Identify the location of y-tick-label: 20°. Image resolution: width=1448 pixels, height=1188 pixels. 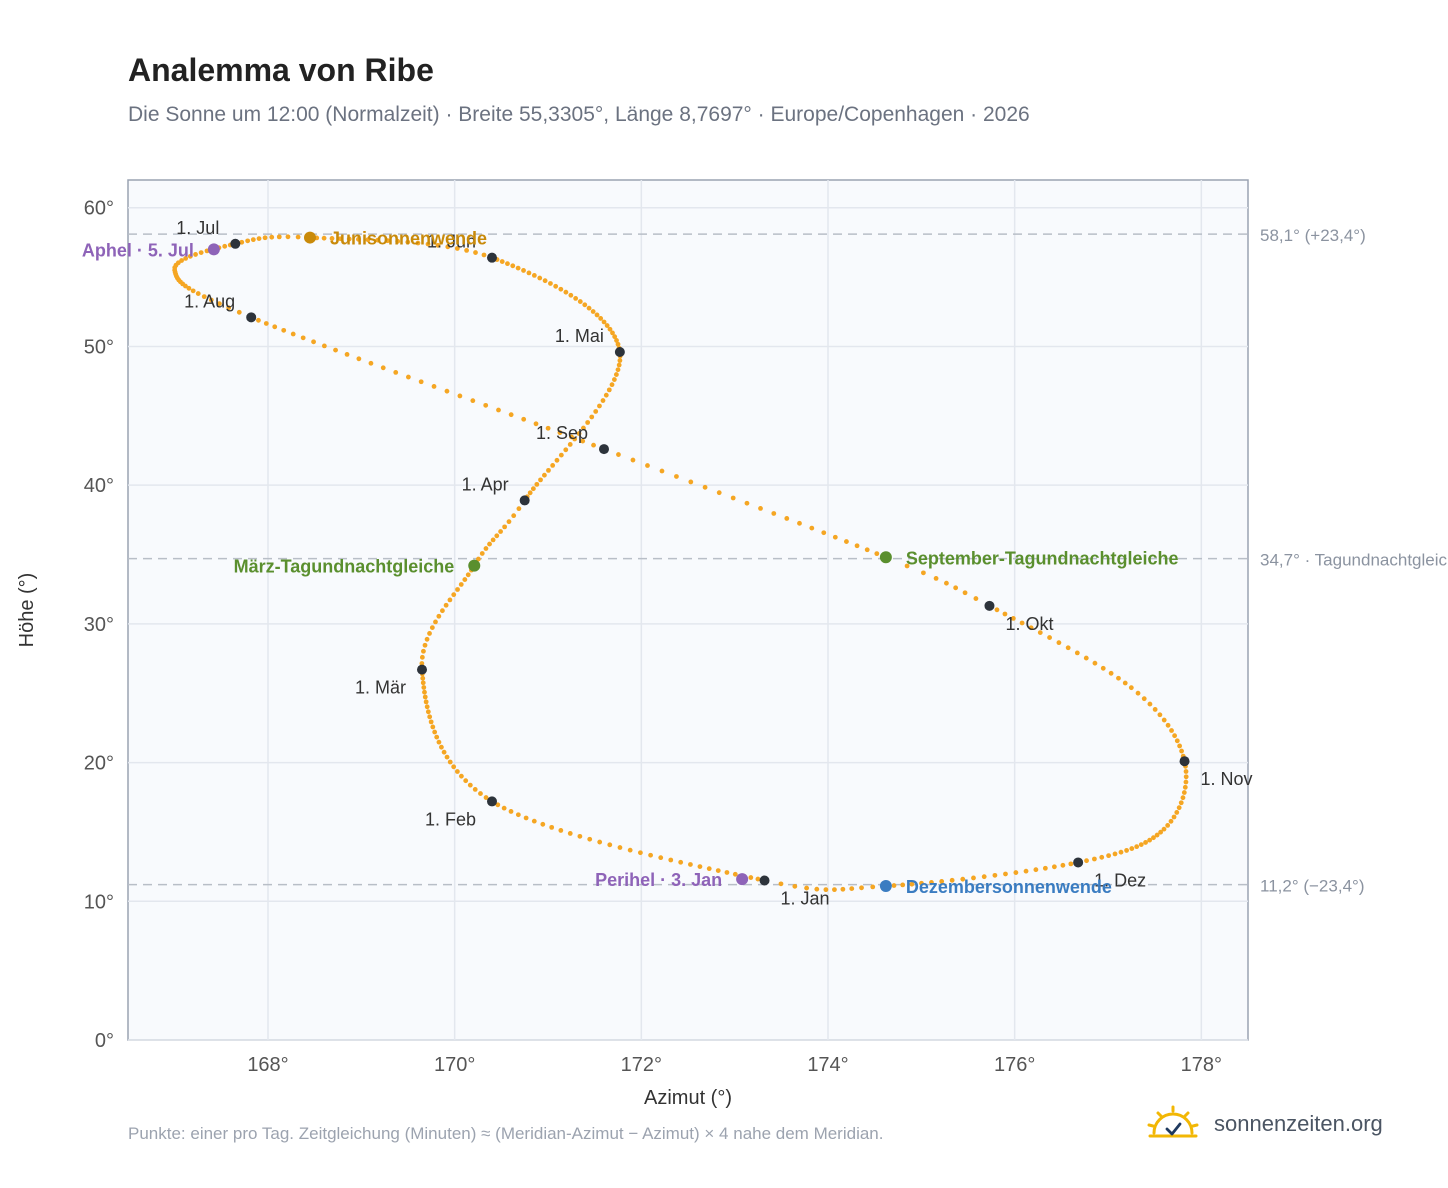
(99, 764).